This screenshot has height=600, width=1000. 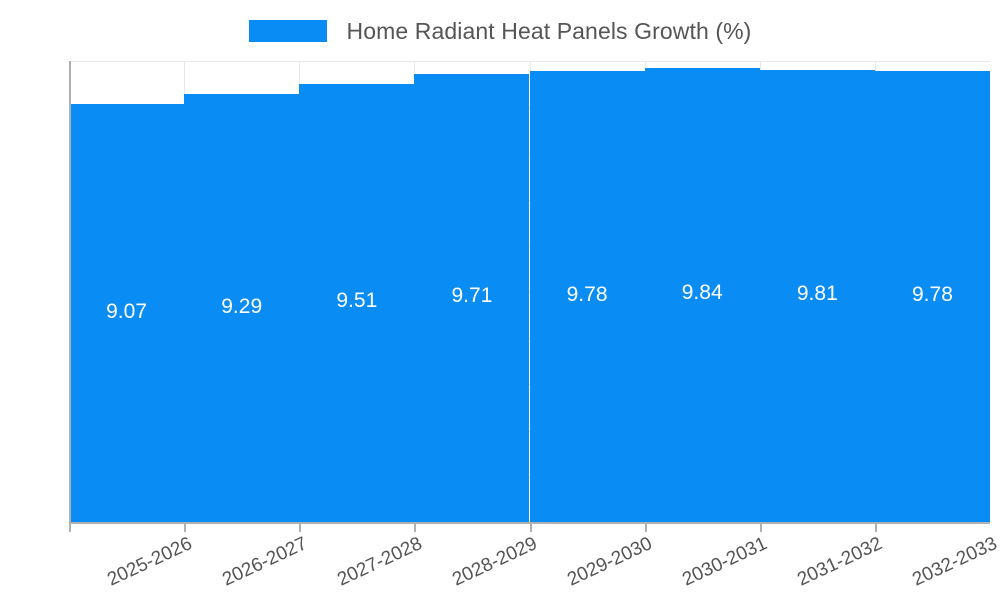 I want to click on series-color-swatch, so click(x=287, y=31).